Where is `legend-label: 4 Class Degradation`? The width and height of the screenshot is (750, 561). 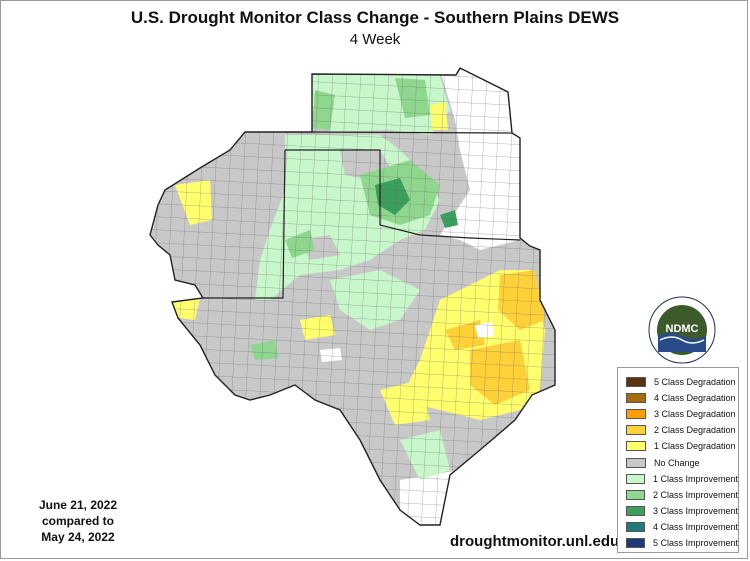 legend-label: 4 Class Degradation is located at coordinates (695, 398).